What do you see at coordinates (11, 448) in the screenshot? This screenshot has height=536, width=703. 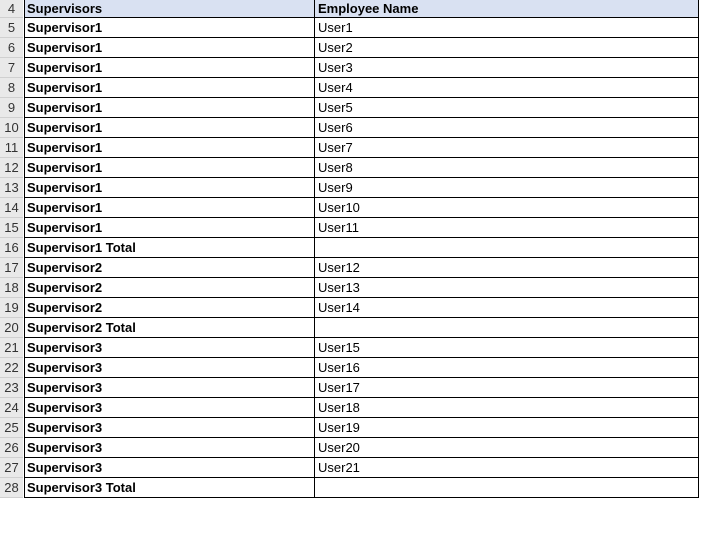 I see `row-number: 26` at bounding box center [11, 448].